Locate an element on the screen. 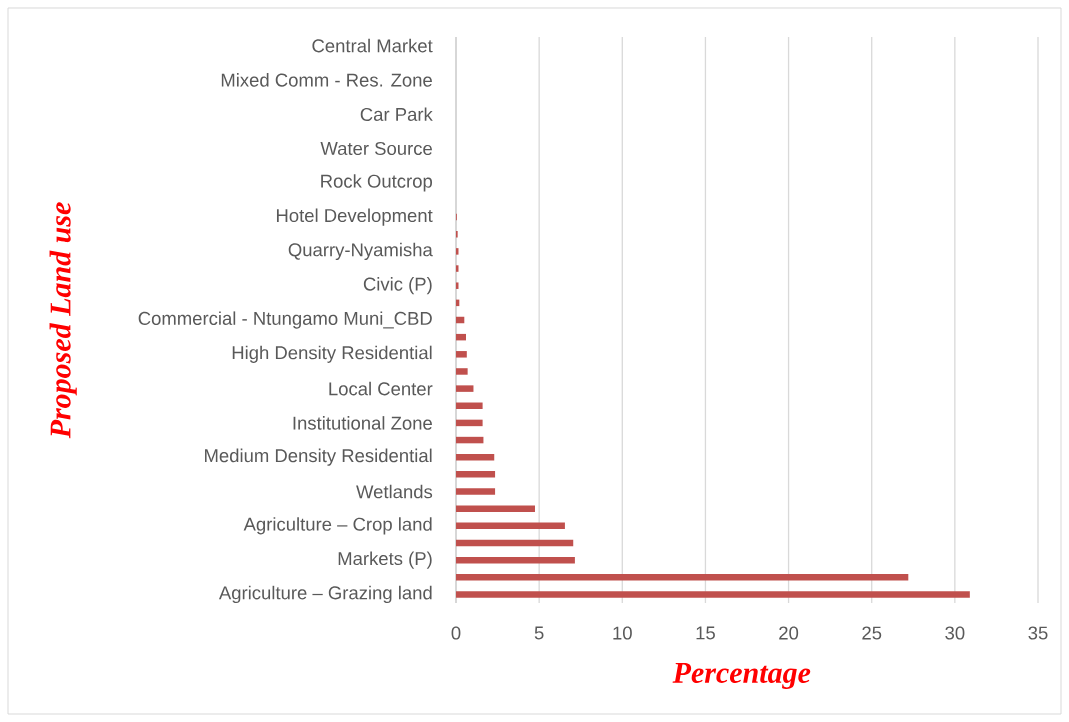 The width and height of the screenshot is (1069, 722). y-tick-label: Local Center is located at coordinates (381, 388).